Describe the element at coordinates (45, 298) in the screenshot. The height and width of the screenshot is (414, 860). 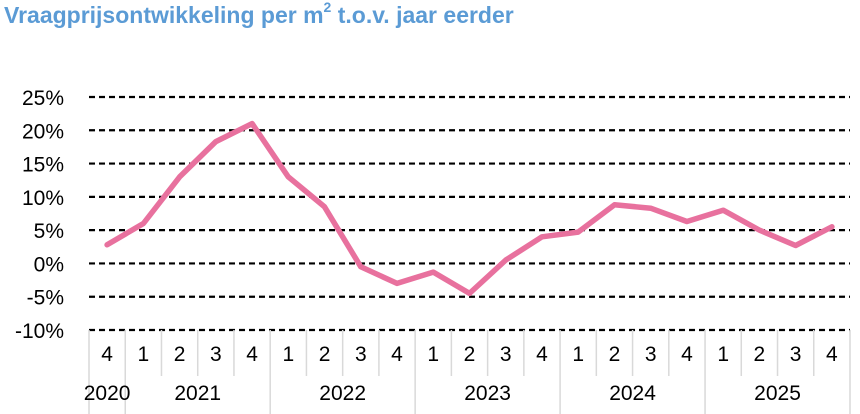
I see `y-tick-label: -5%` at that location.